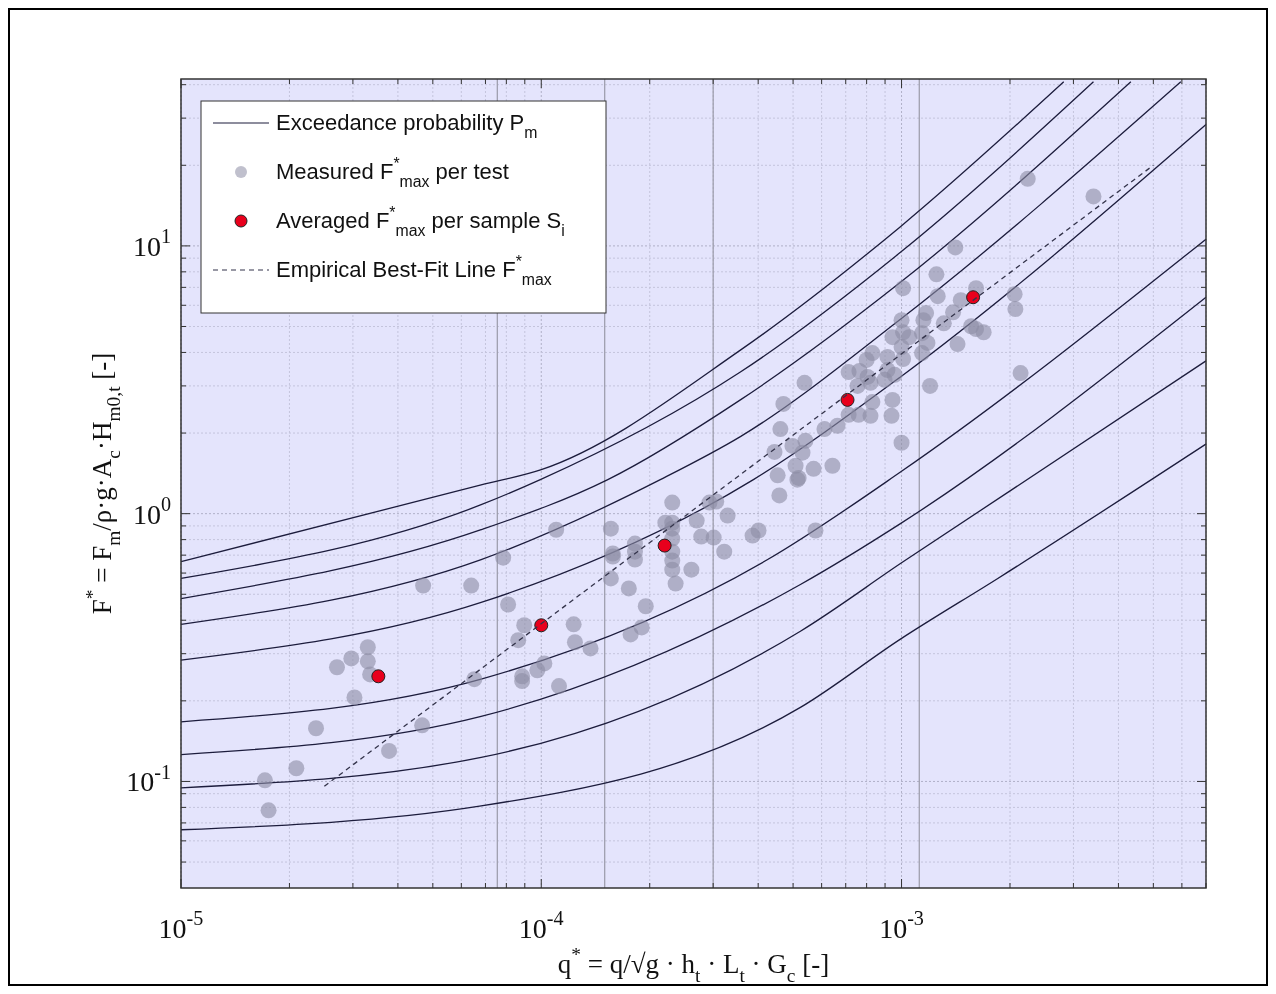  I want to click on text: q$^{*}$ = q/√g · h$_{t}$ · L$_{t}$ · G$_{c}$ [-], so click(693, 965).